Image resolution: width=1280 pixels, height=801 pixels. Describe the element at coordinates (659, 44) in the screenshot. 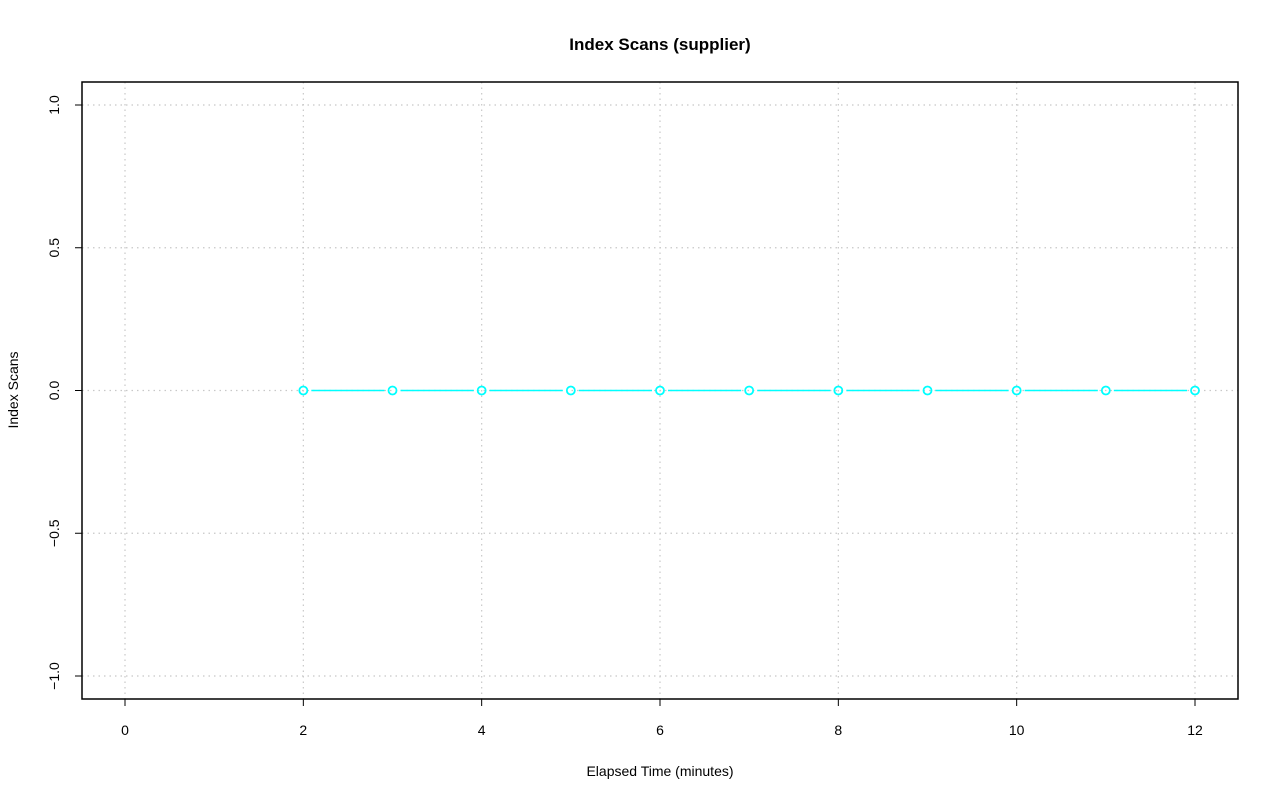

I see `chart-title: Index Scans (supplier)` at that location.